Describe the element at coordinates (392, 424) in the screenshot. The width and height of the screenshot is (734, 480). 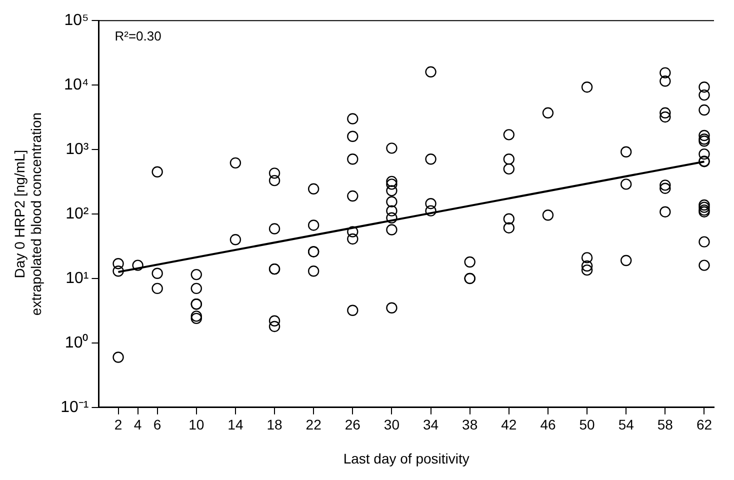
I see `x-tick-label: 30` at that location.